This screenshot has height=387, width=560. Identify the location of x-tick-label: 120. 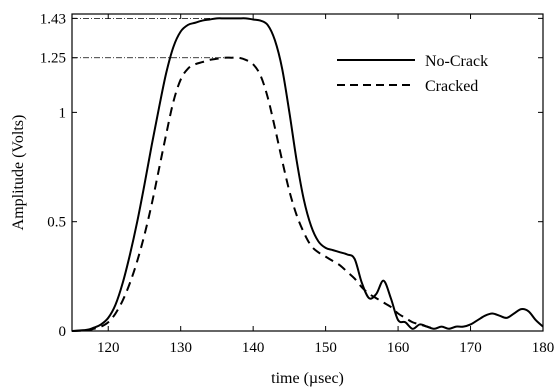
(108, 348).